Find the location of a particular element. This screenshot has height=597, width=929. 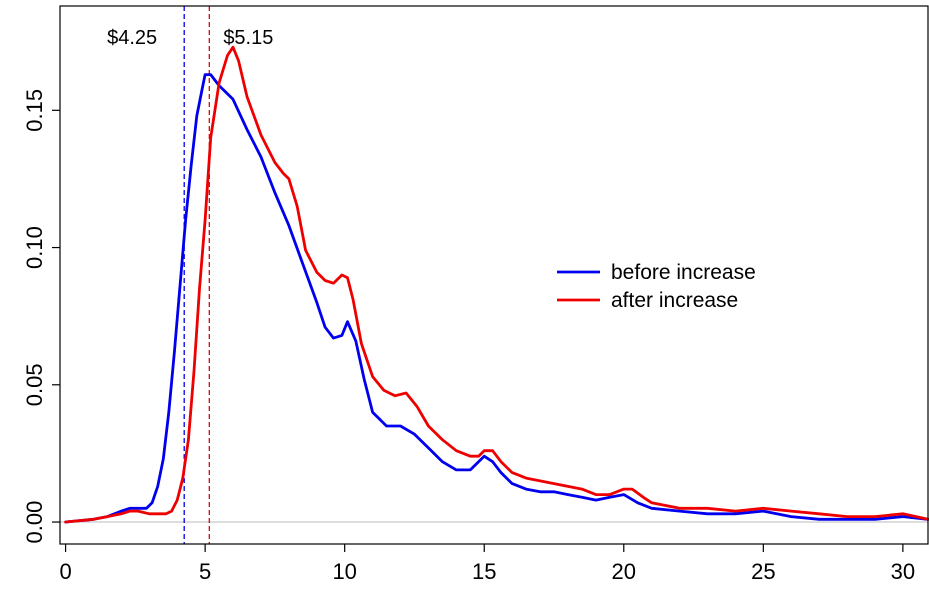

y-tick-label: 0.00 is located at coordinates (34, 522).